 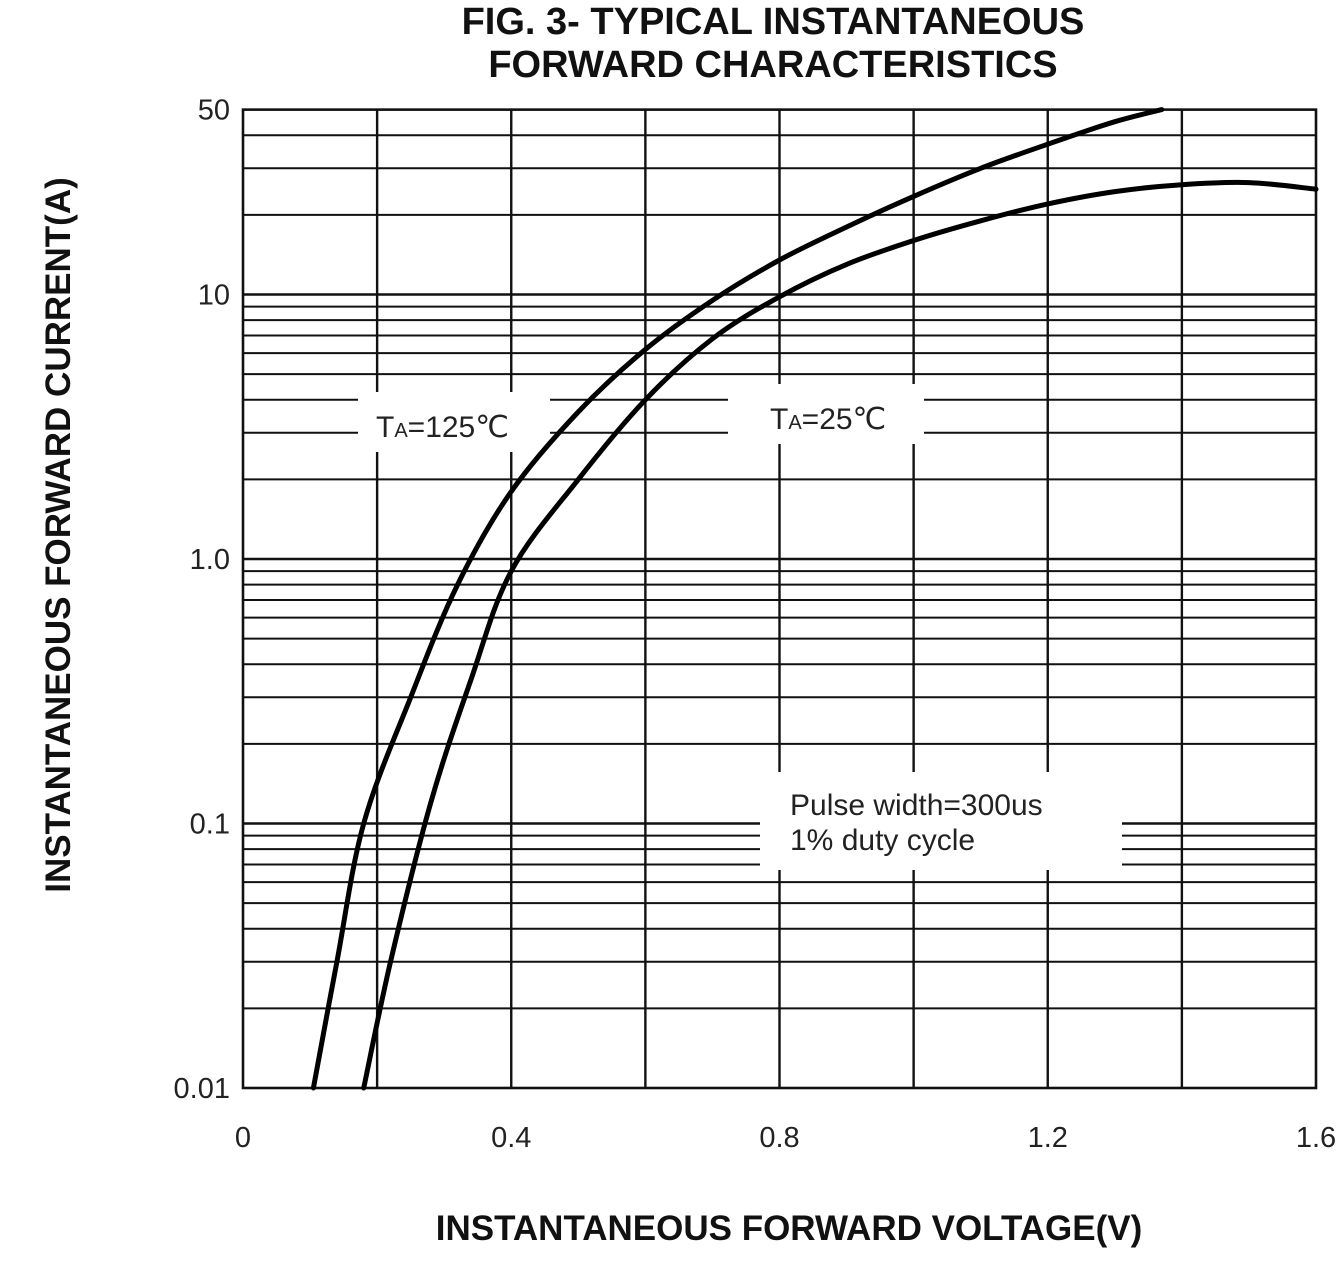 I want to click on x-tick-label: 1.6, so click(x=1316, y=1138).